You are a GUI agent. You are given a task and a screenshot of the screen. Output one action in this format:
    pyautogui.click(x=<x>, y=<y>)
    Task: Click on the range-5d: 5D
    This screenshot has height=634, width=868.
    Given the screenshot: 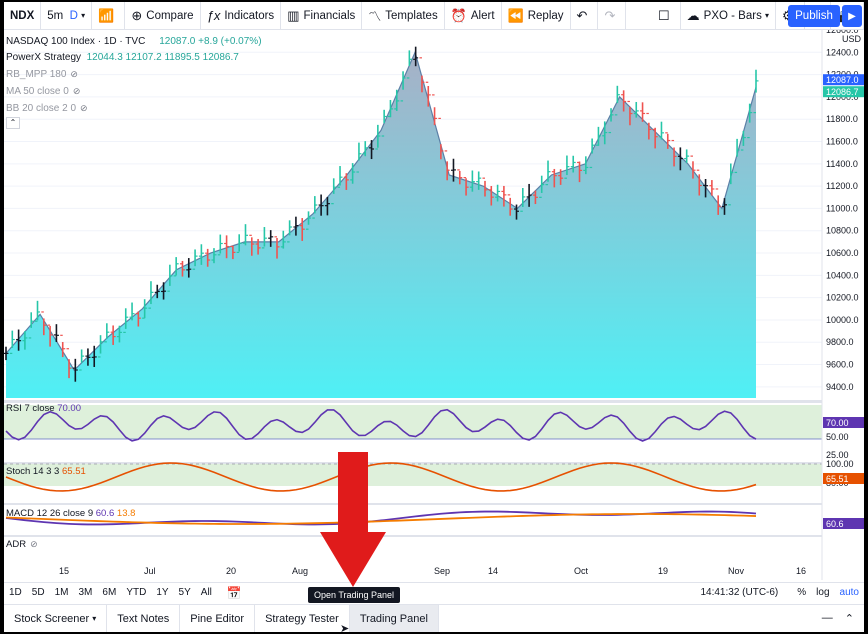 What is the action you would take?
    pyautogui.click(x=38, y=592)
    